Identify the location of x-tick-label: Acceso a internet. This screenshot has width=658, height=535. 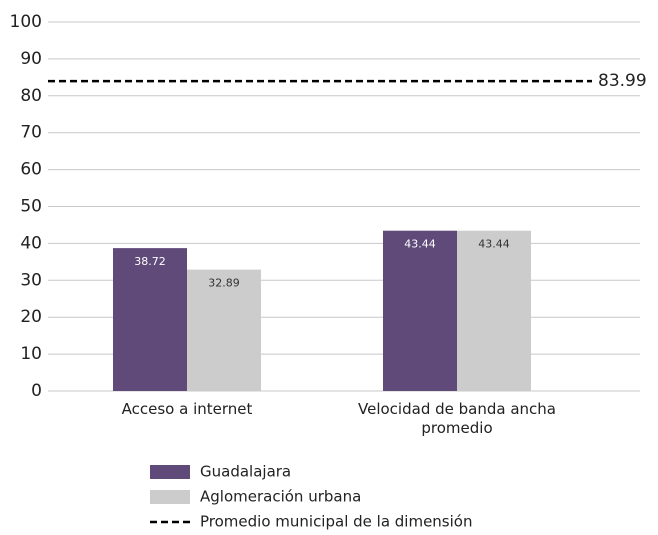
(187, 409).